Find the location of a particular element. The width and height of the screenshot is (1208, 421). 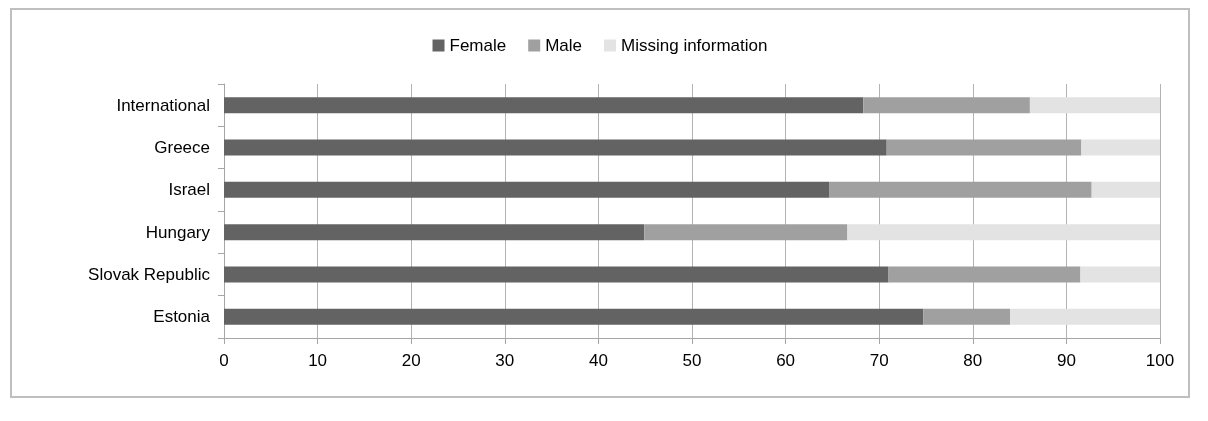

y-tick-label: Hungary is located at coordinates (178, 232).